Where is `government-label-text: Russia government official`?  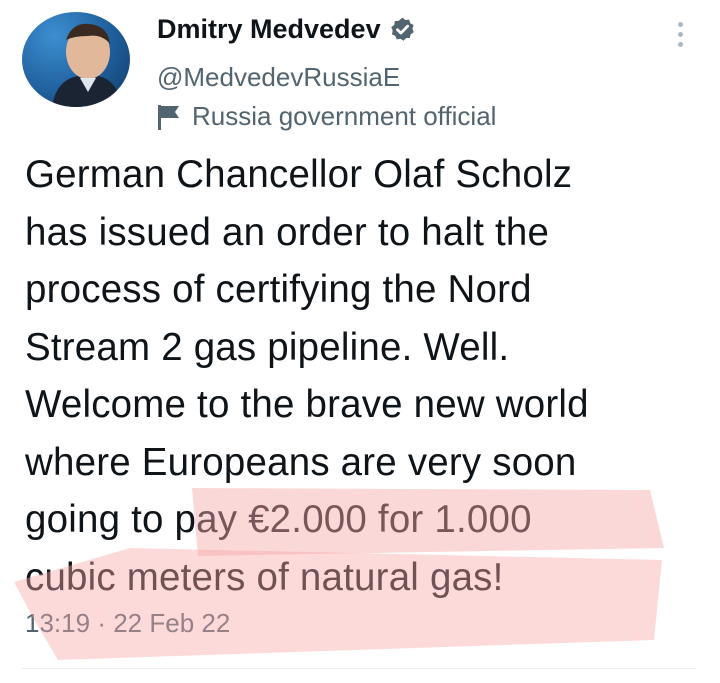
government-label-text: Russia government official is located at coordinates (344, 116).